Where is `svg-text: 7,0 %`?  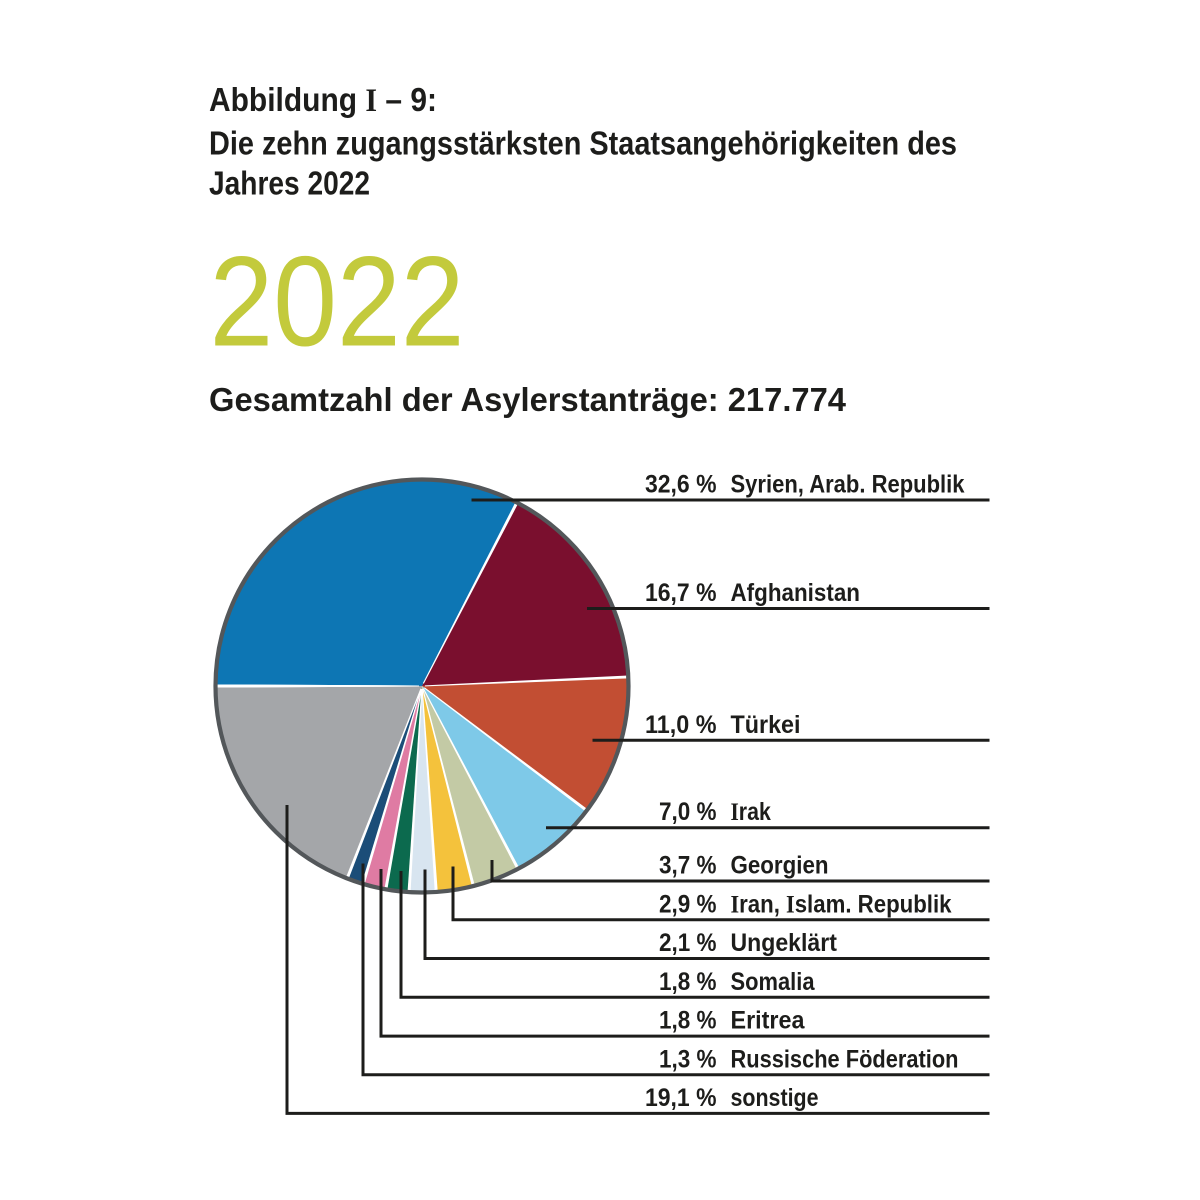
svg-text: 7,0 % is located at coordinates (688, 812).